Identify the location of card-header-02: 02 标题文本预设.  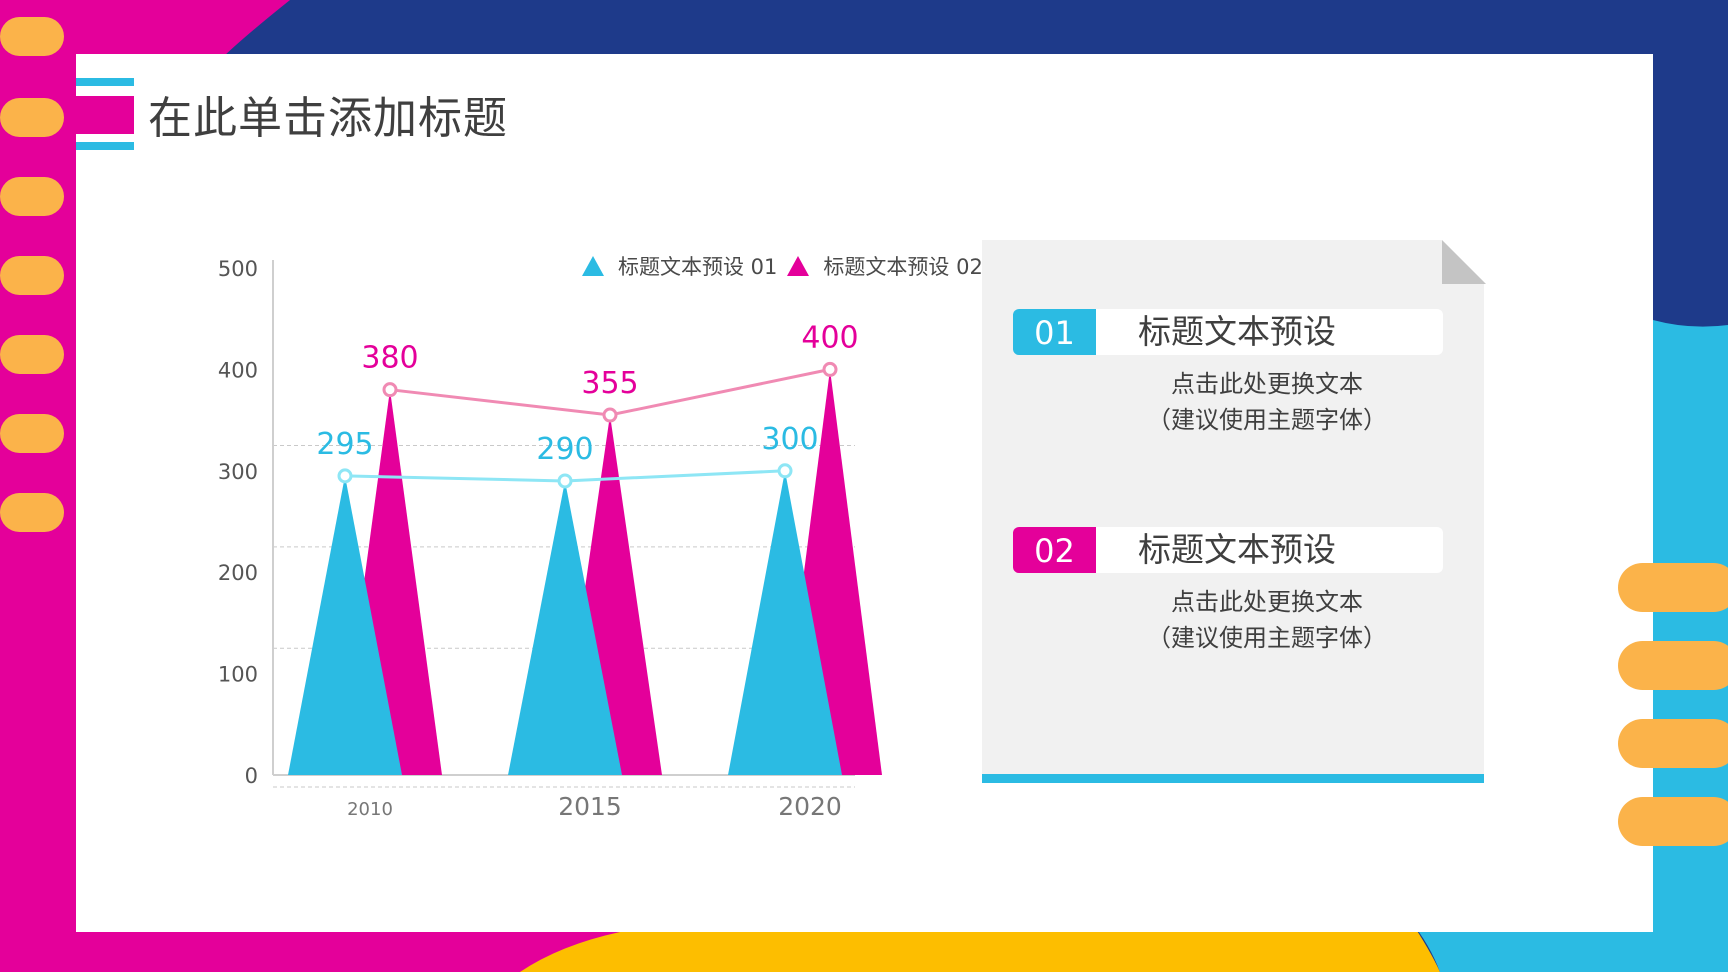
(1228, 550).